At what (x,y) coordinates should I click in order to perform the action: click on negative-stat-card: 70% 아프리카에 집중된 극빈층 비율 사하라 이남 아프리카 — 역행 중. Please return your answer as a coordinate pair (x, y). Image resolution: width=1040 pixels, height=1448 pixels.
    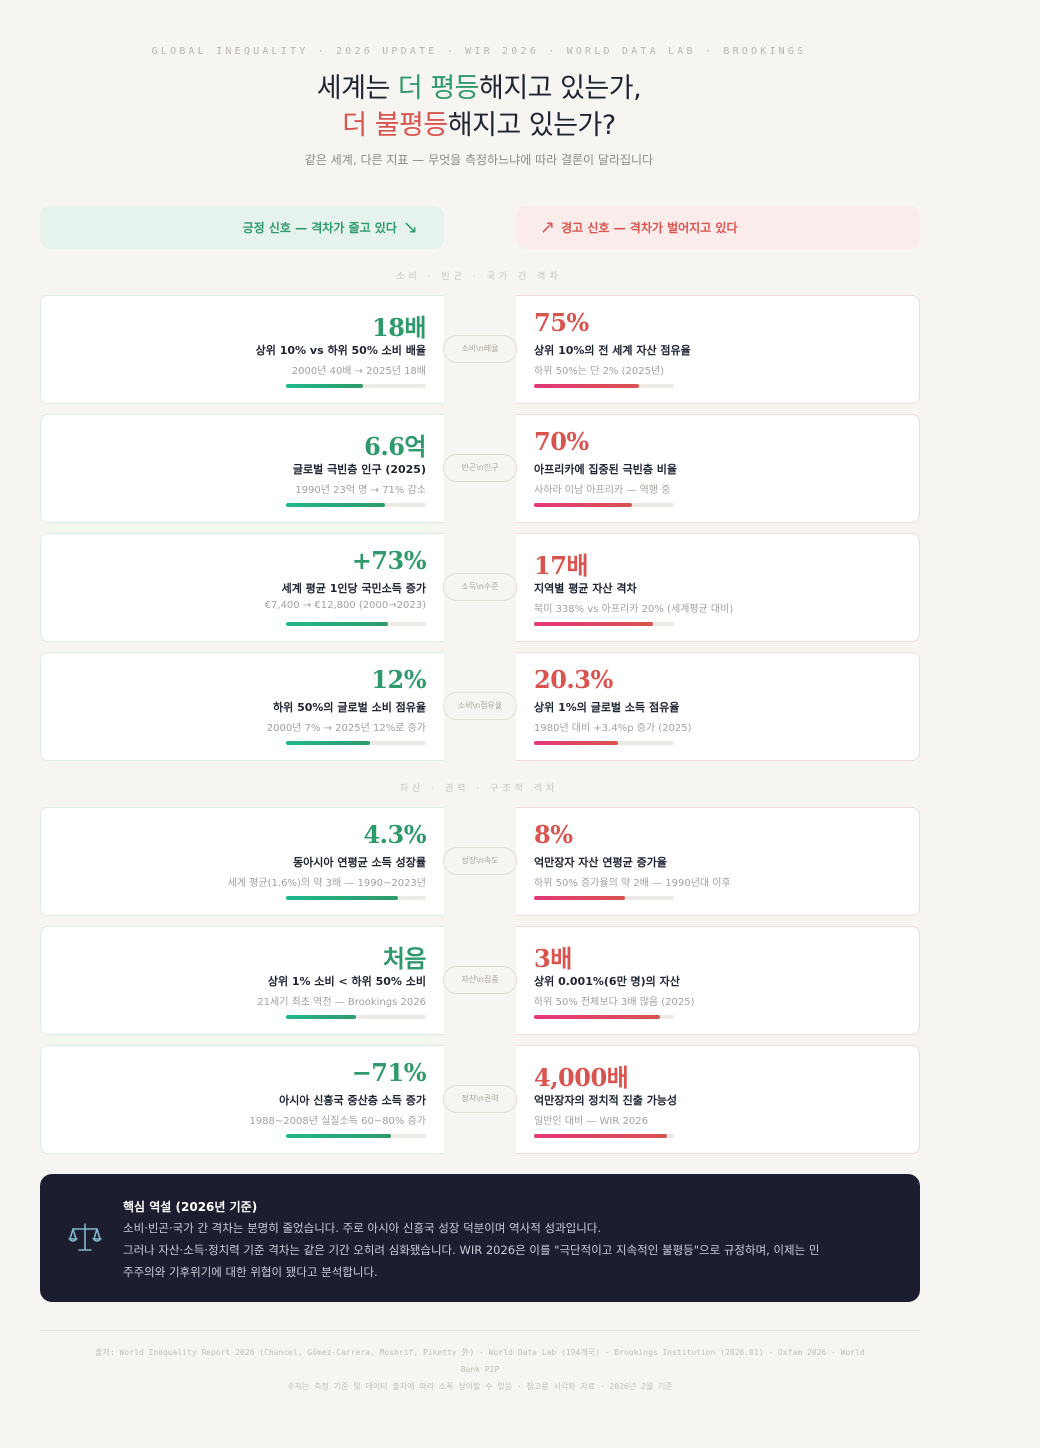
    Looking at the image, I should click on (718, 468).